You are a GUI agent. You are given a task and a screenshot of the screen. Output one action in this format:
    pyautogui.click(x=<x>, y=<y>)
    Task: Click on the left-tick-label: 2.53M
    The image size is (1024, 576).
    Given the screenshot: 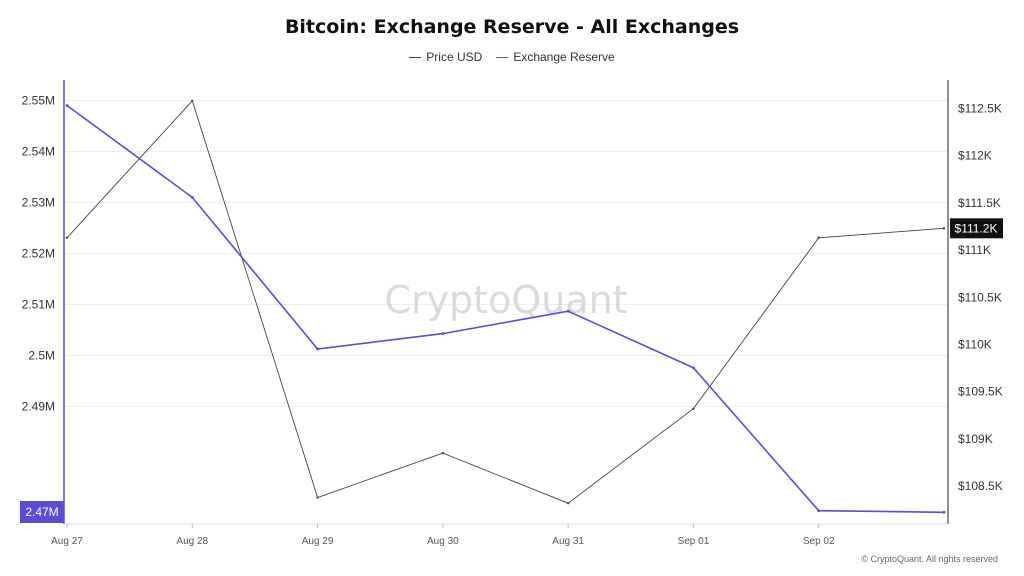 What is the action you would take?
    pyautogui.click(x=38, y=202)
    